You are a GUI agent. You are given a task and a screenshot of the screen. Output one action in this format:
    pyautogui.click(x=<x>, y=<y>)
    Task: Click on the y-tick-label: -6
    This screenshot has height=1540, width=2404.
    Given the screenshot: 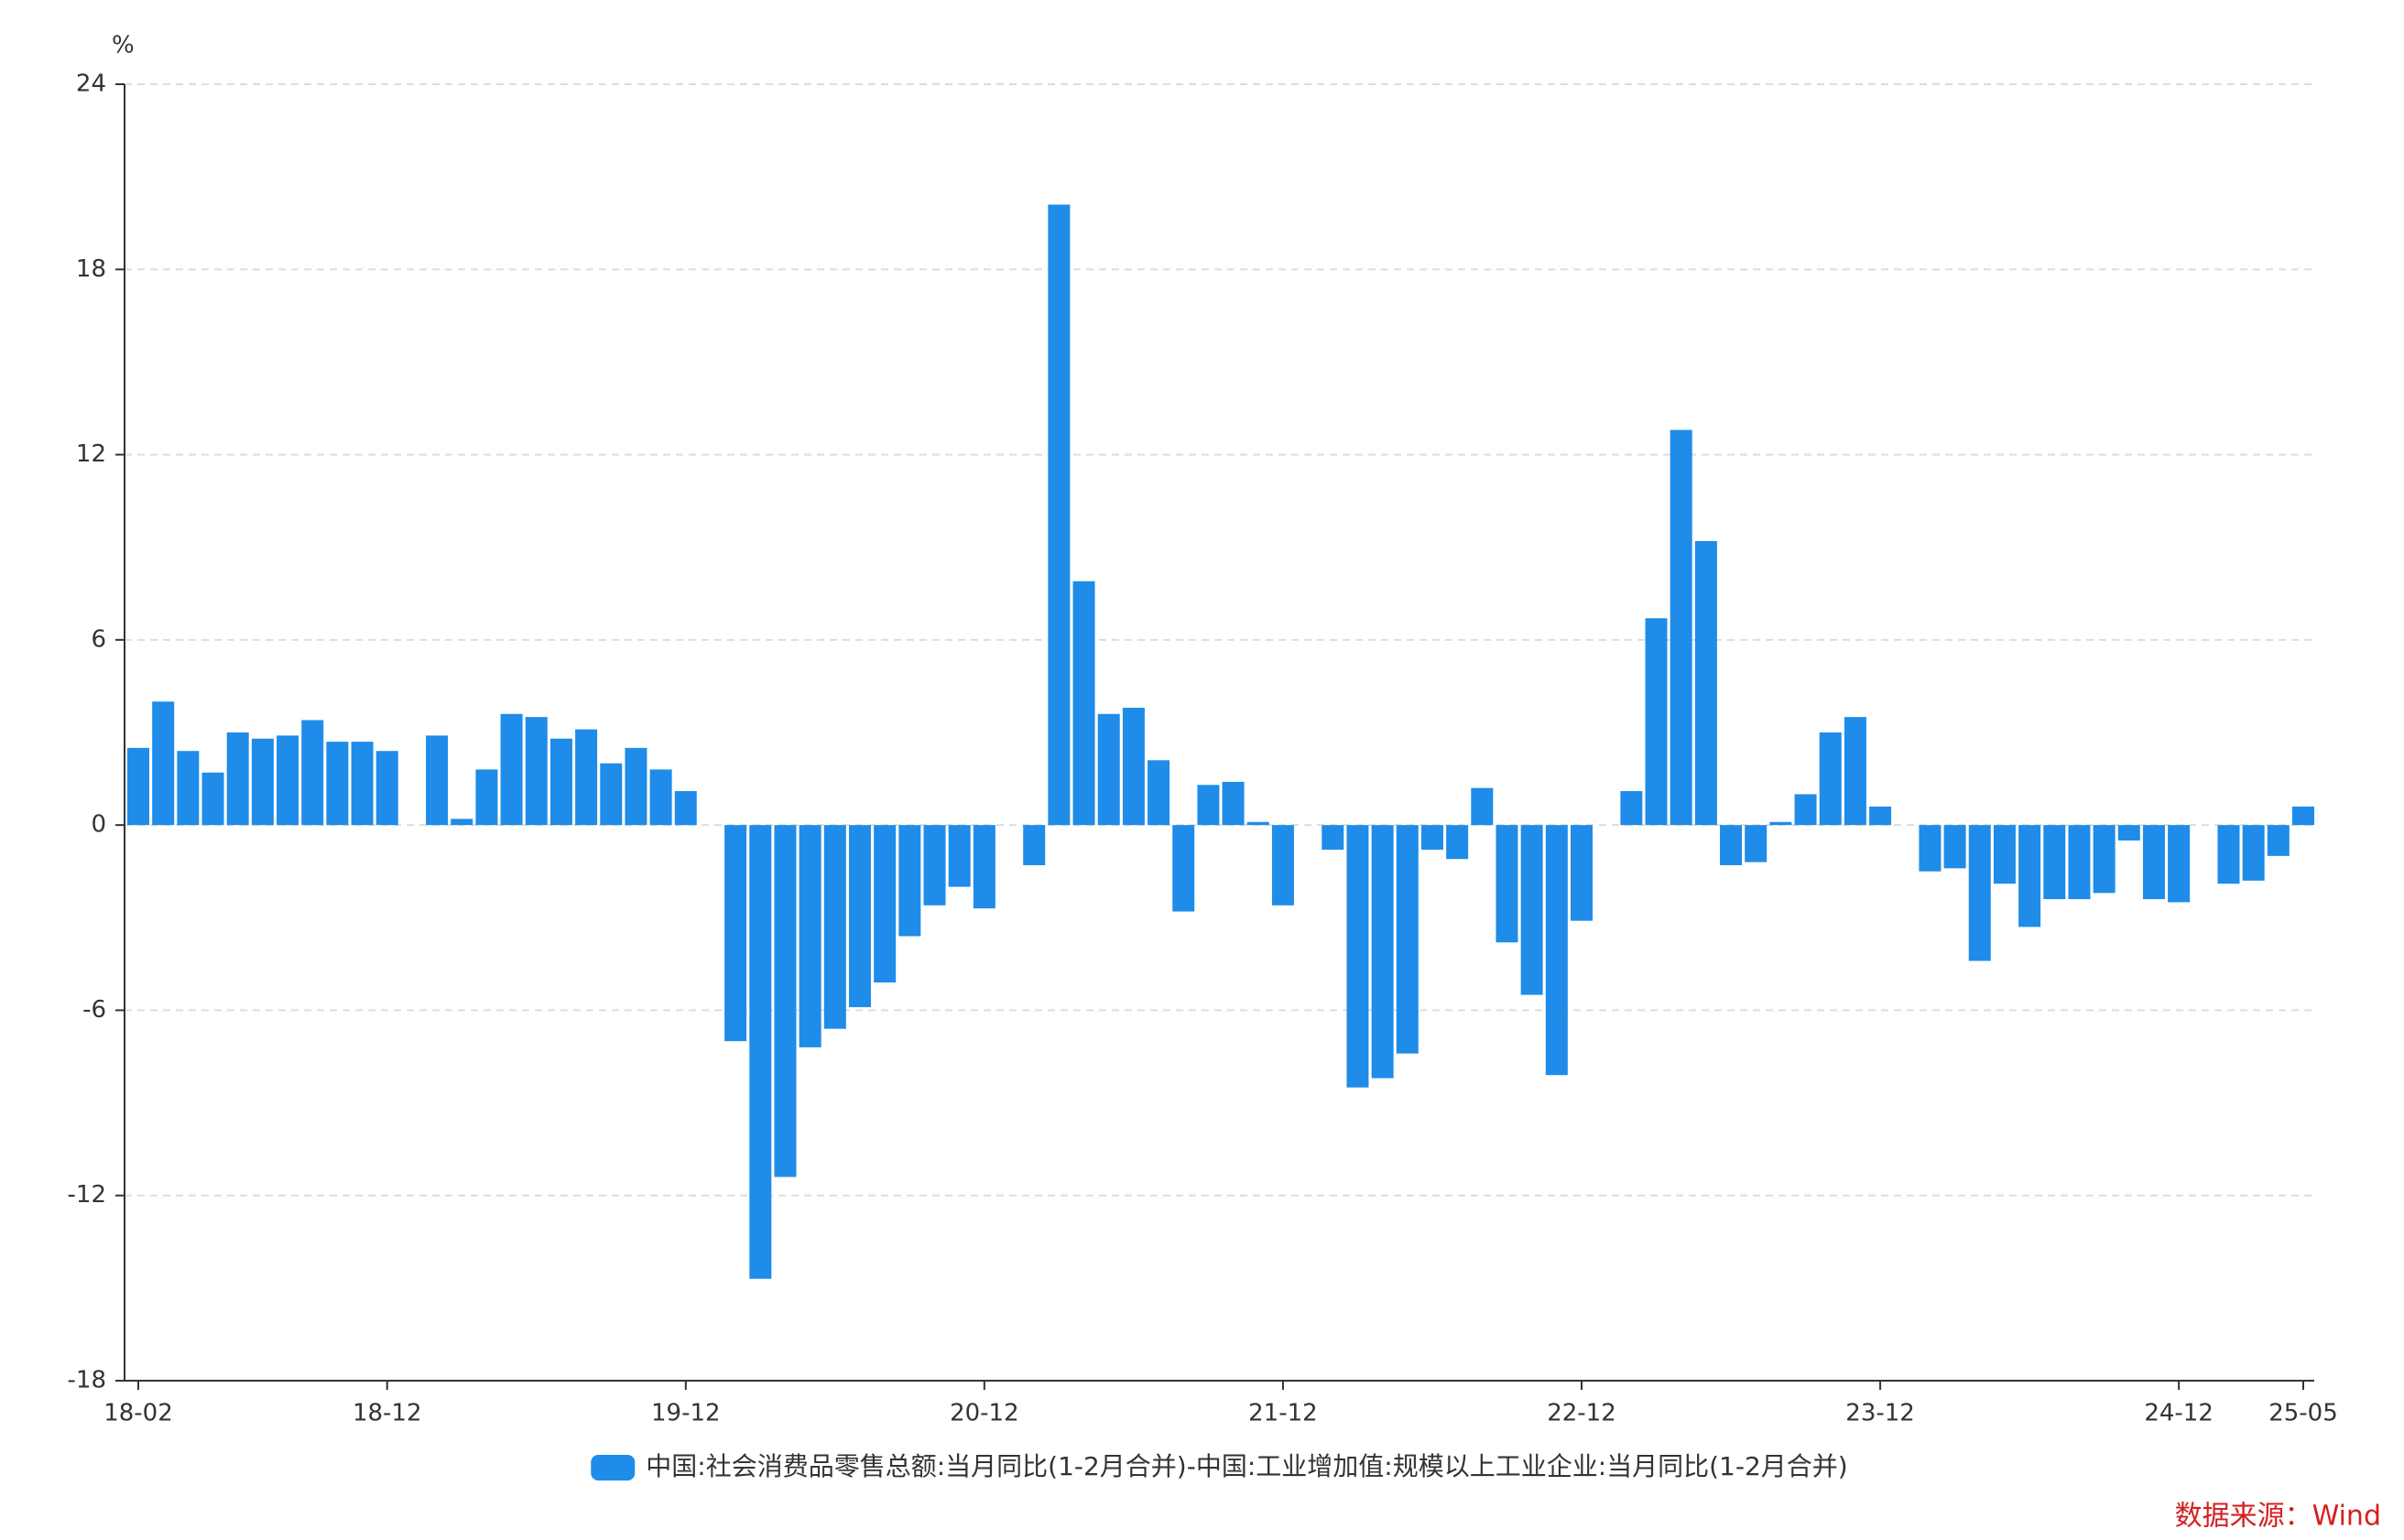 What is the action you would take?
    pyautogui.click(x=94, y=1010)
    